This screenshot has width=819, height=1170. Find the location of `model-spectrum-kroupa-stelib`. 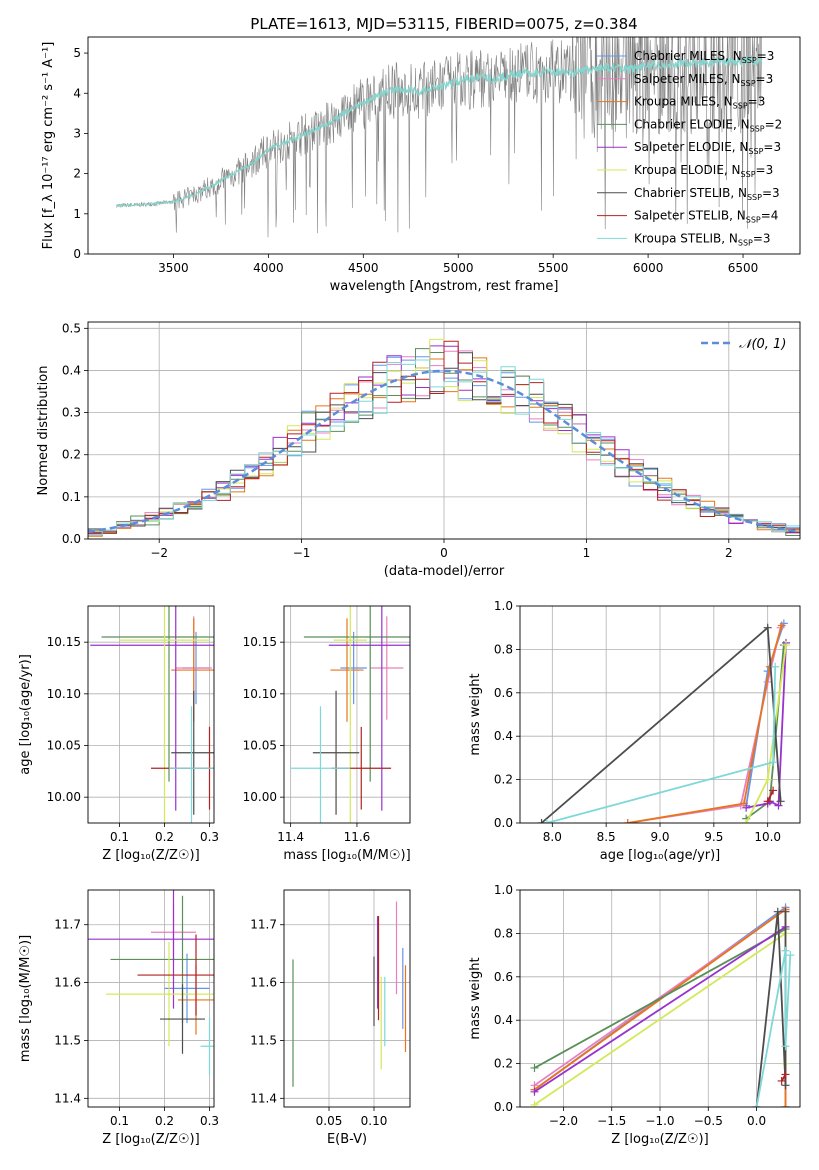

model-spectrum-kroupa-stelib is located at coordinates (439, 131).